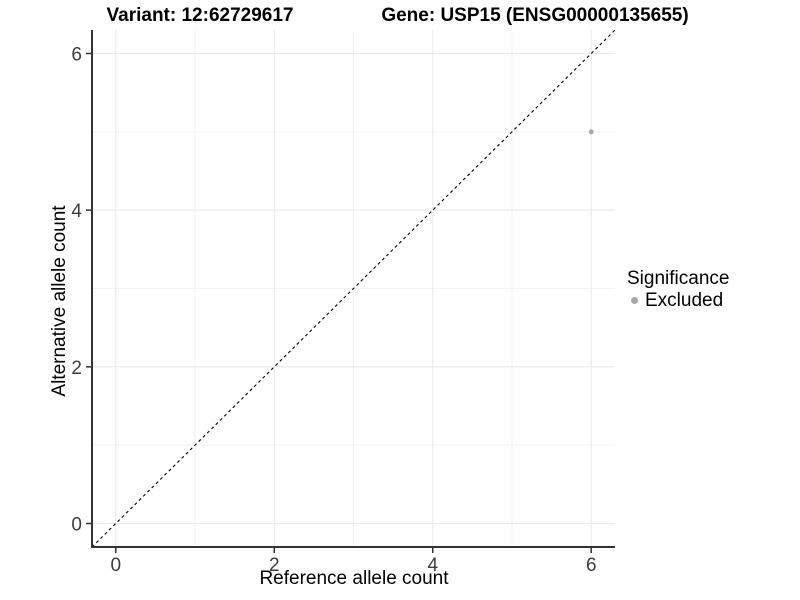  What do you see at coordinates (678, 278) in the screenshot?
I see `legend-title: Significance` at bounding box center [678, 278].